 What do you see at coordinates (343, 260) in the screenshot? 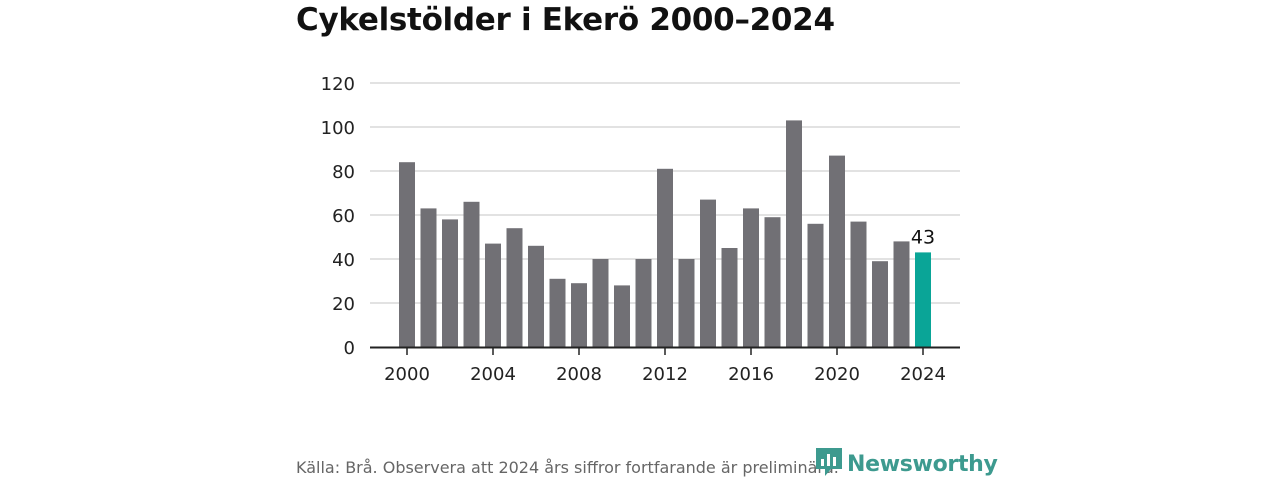
I see `y-tick-label-40: 40` at bounding box center [343, 260].